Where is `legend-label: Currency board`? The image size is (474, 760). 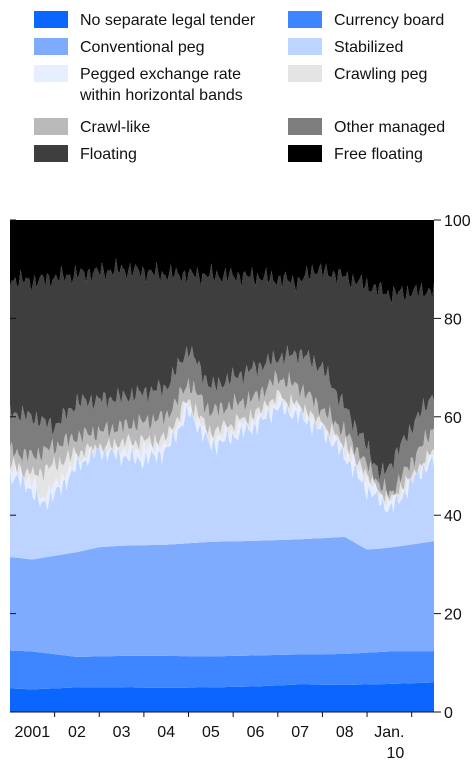
legend-label: Currency board is located at coordinates (389, 20).